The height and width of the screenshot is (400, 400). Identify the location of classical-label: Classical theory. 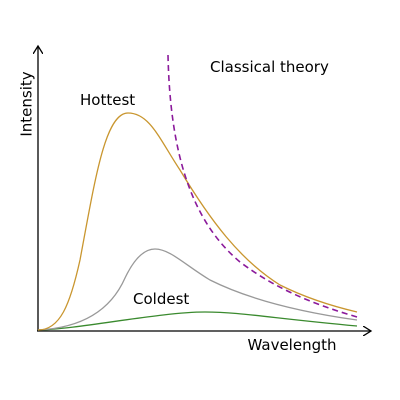
(269, 67).